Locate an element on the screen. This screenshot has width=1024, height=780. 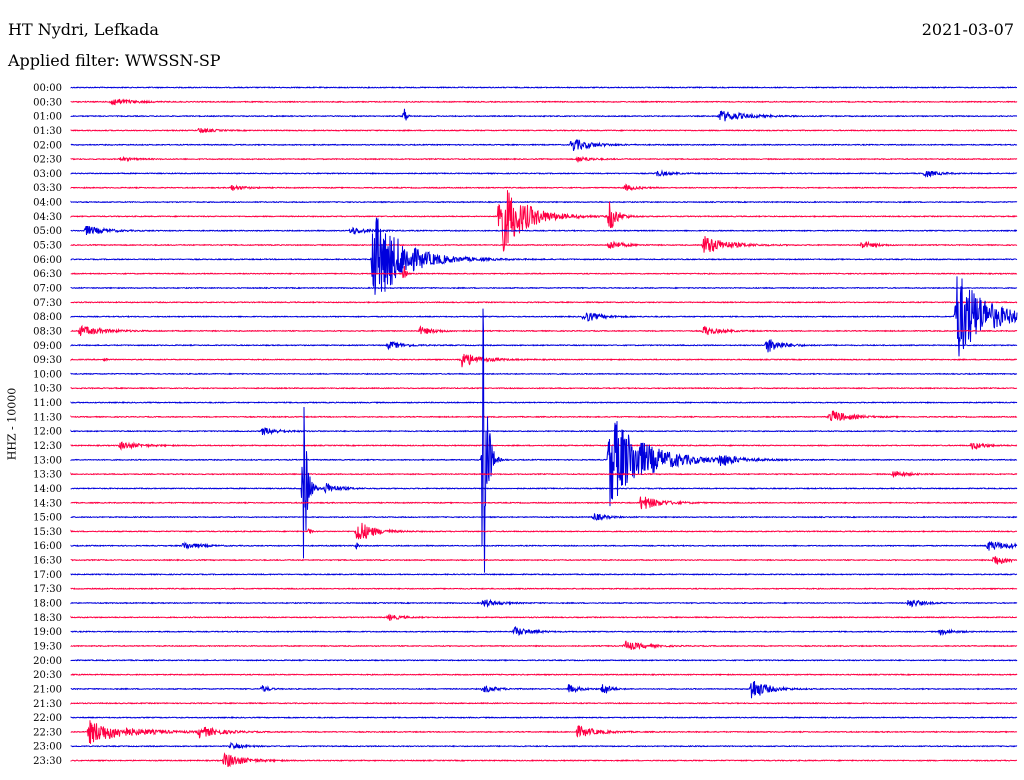
row-time-label: 12:00 is located at coordinates (47, 432).